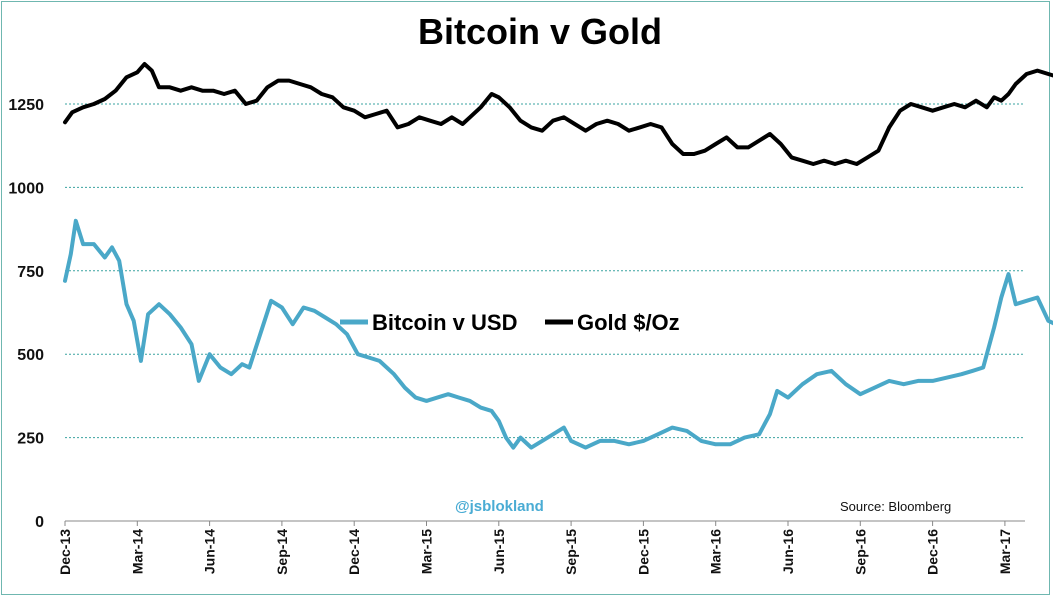 Image resolution: width=1053 pixels, height=598 pixels. I want to click on legend: Bitcoin v USD Gold $/Oz, so click(510, 322).